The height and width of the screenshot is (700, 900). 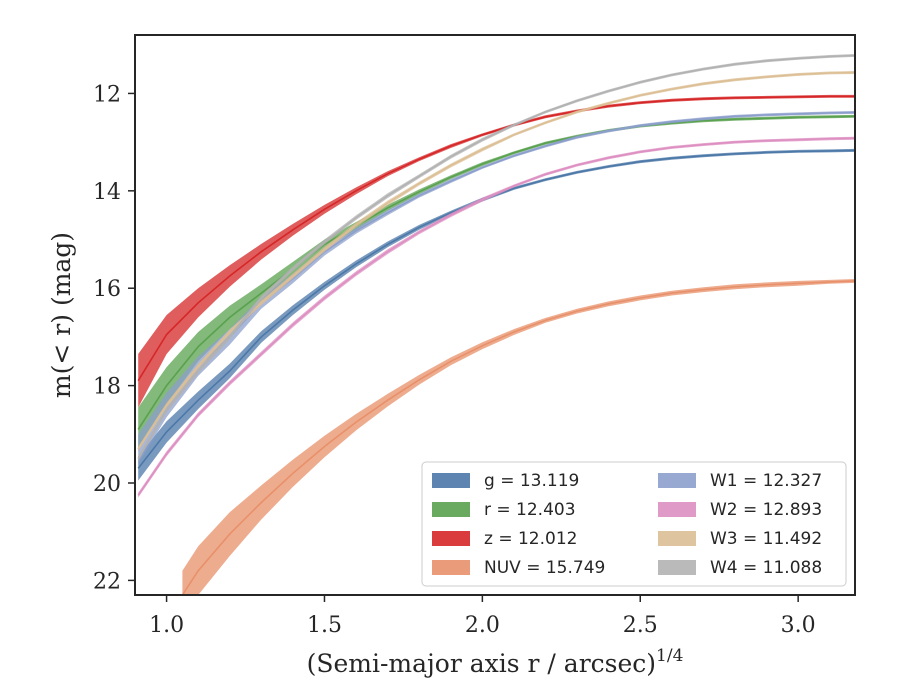 I want to click on legend-item-w3: W3 = 11.492, so click(x=740, y=539).